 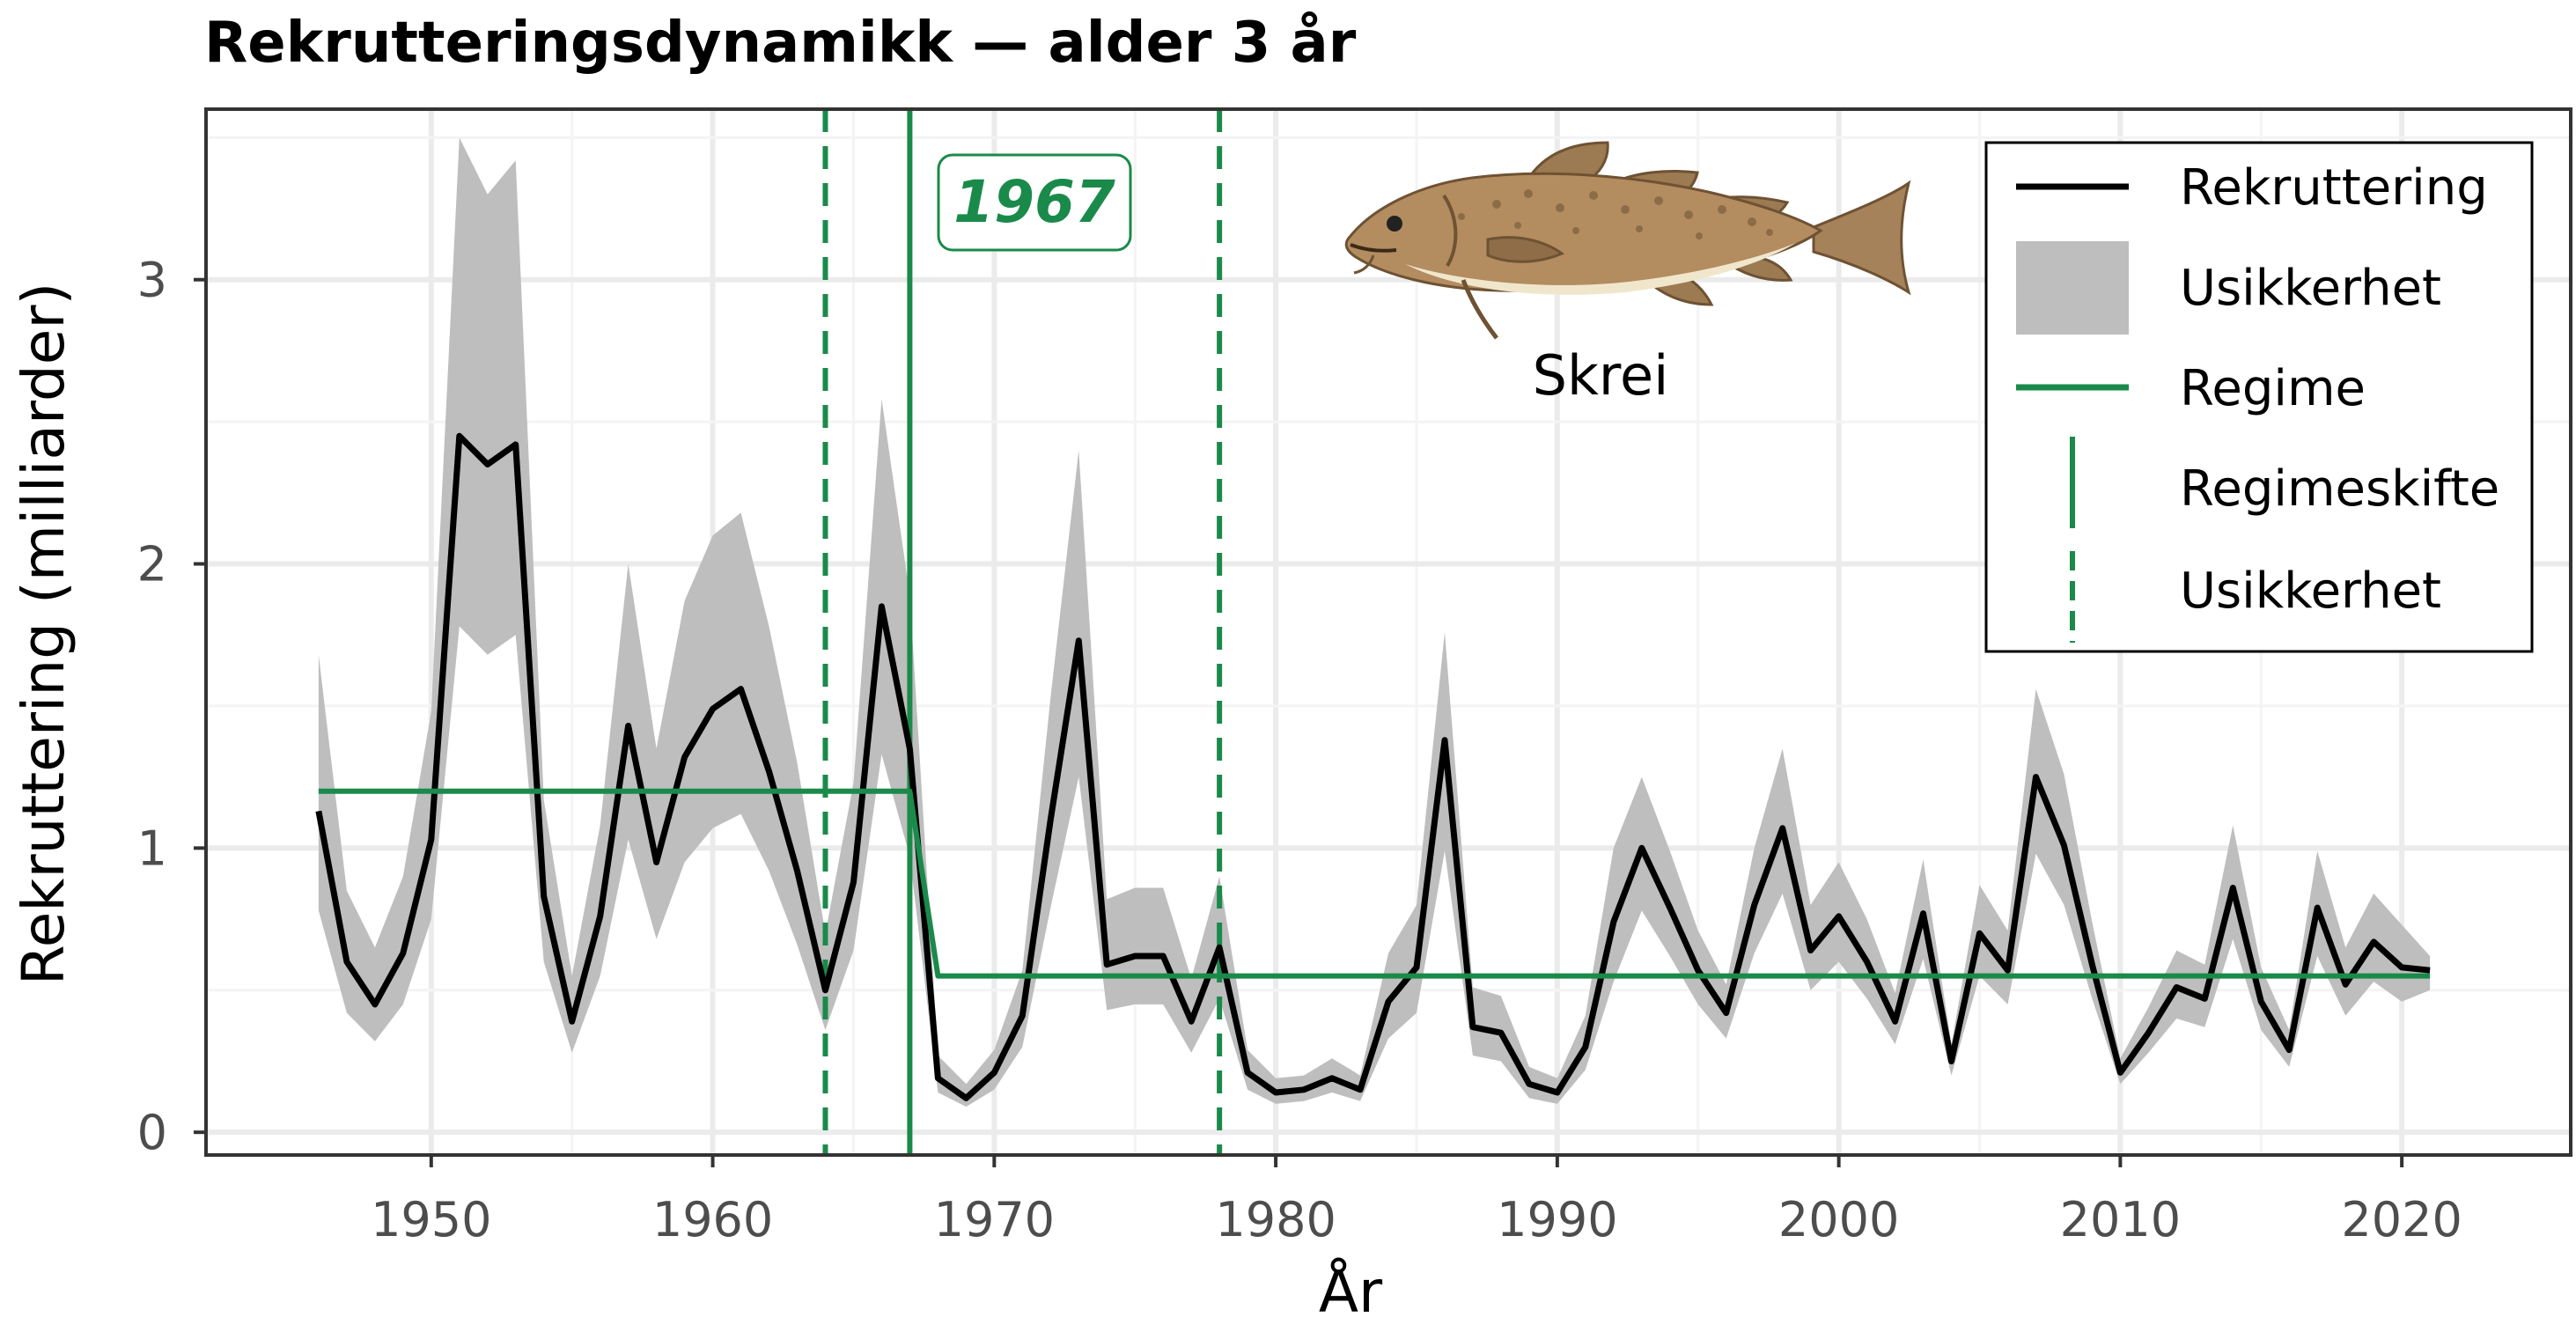 What do you see at coordinates (2273, 388) in the screenshot?
I see `legend-label-regime: Regime` at bounding box center [2273, 388].